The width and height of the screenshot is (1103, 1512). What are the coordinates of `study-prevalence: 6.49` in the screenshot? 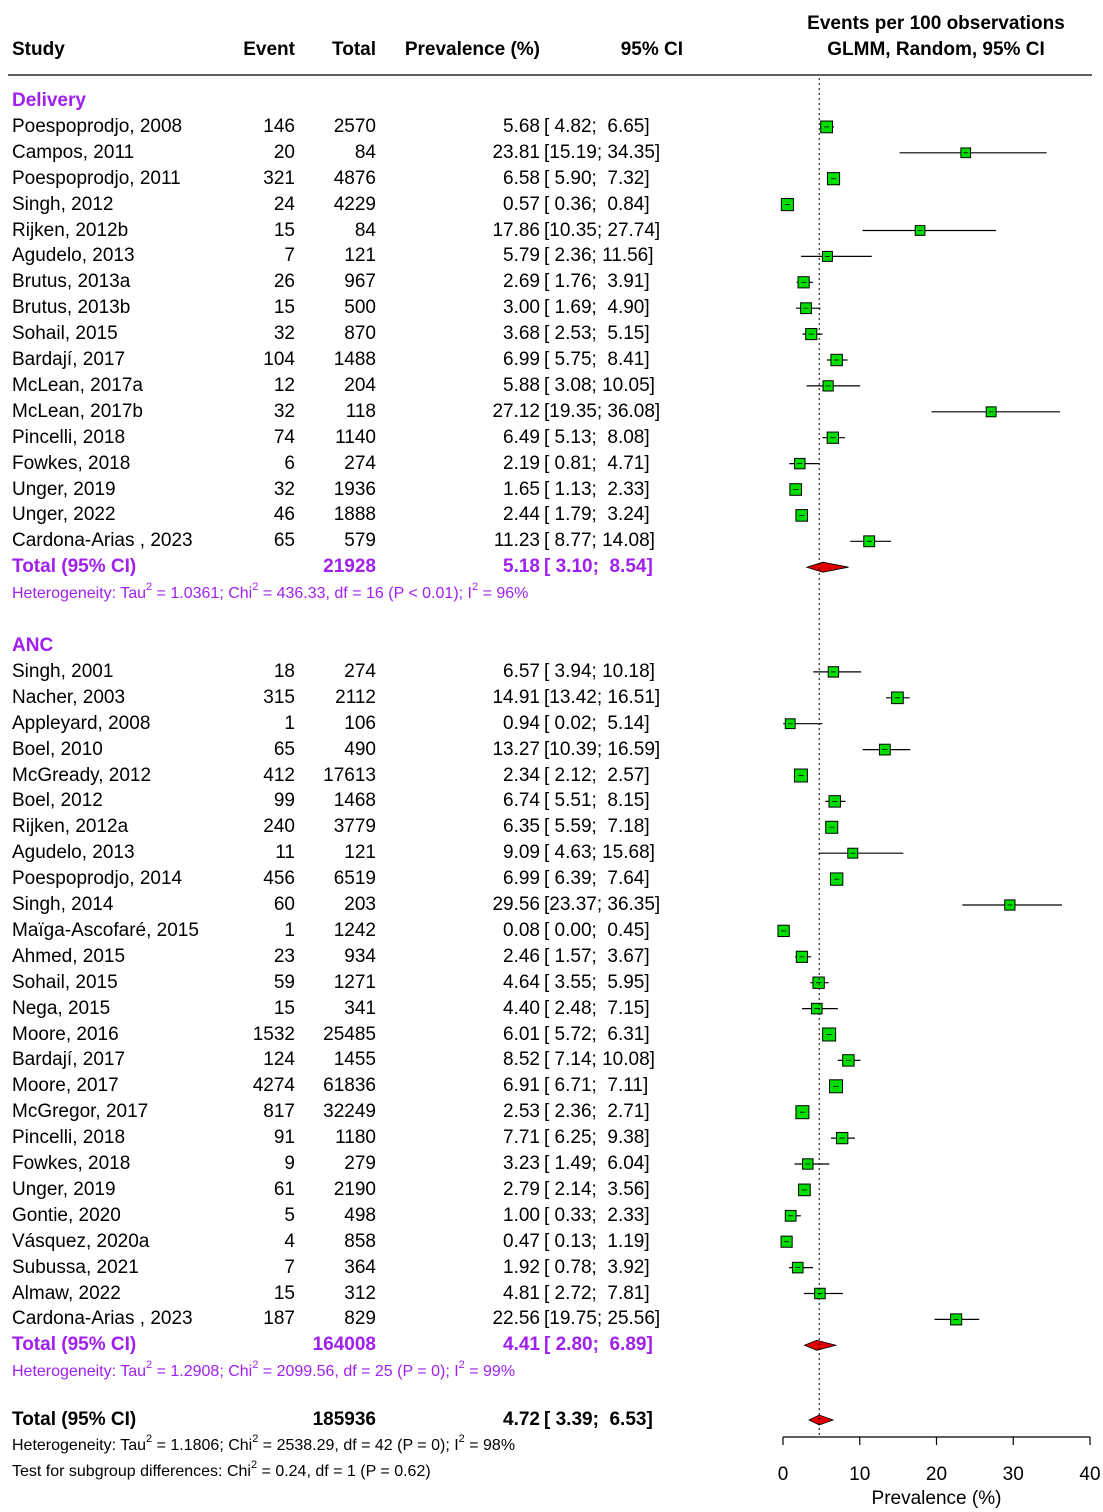 It's located at (521, 437).